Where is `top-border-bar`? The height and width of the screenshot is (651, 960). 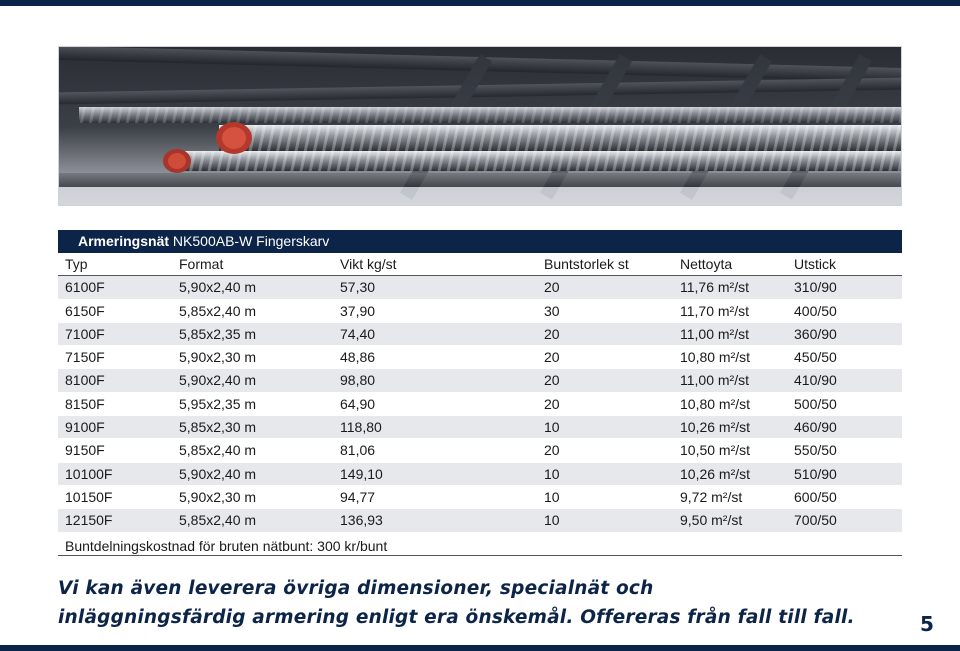
top-border-bar is located at coordinates (480, 3).